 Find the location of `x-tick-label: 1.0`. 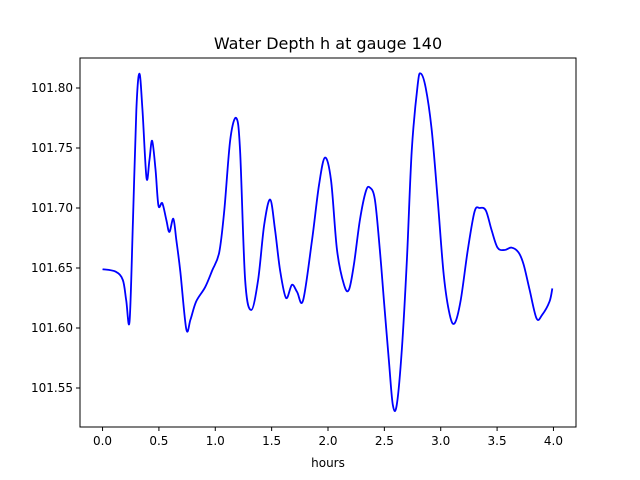

x-tick-label: 1.0 is located at coordinates (215, 441).